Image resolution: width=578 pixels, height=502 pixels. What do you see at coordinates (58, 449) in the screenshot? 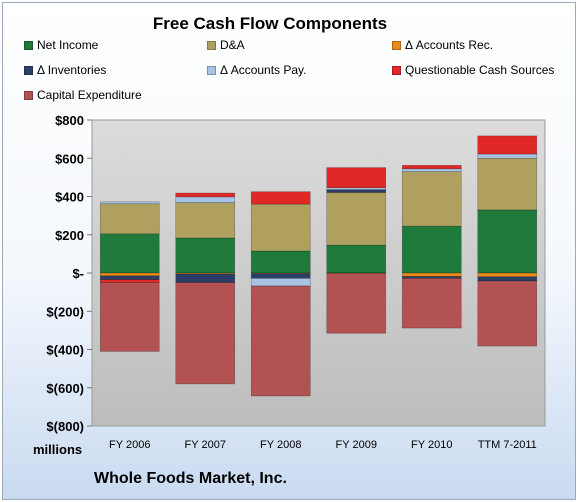
I see `units-label: millions` at bounding box center [58, 449].